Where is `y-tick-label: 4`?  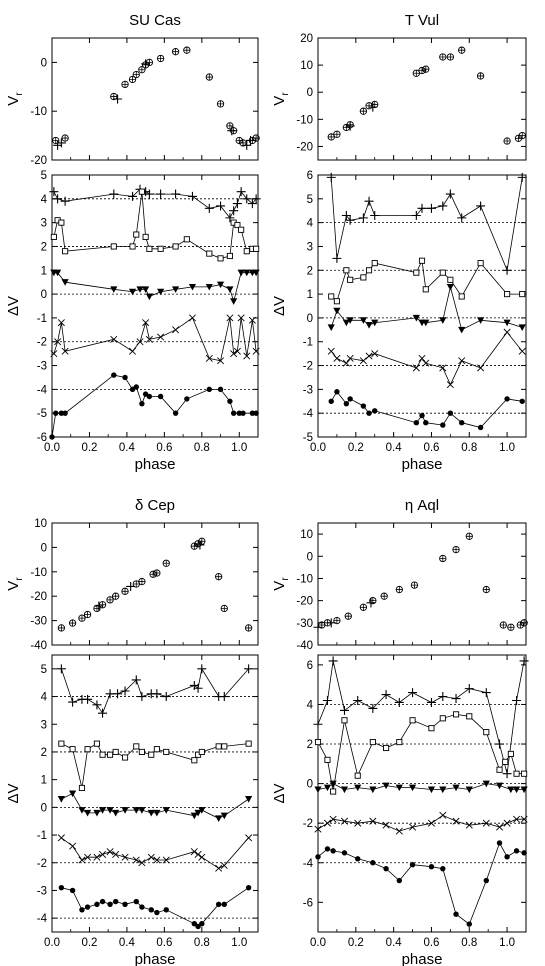 y-tick-label: 4 is located at coordinates (310, 705).